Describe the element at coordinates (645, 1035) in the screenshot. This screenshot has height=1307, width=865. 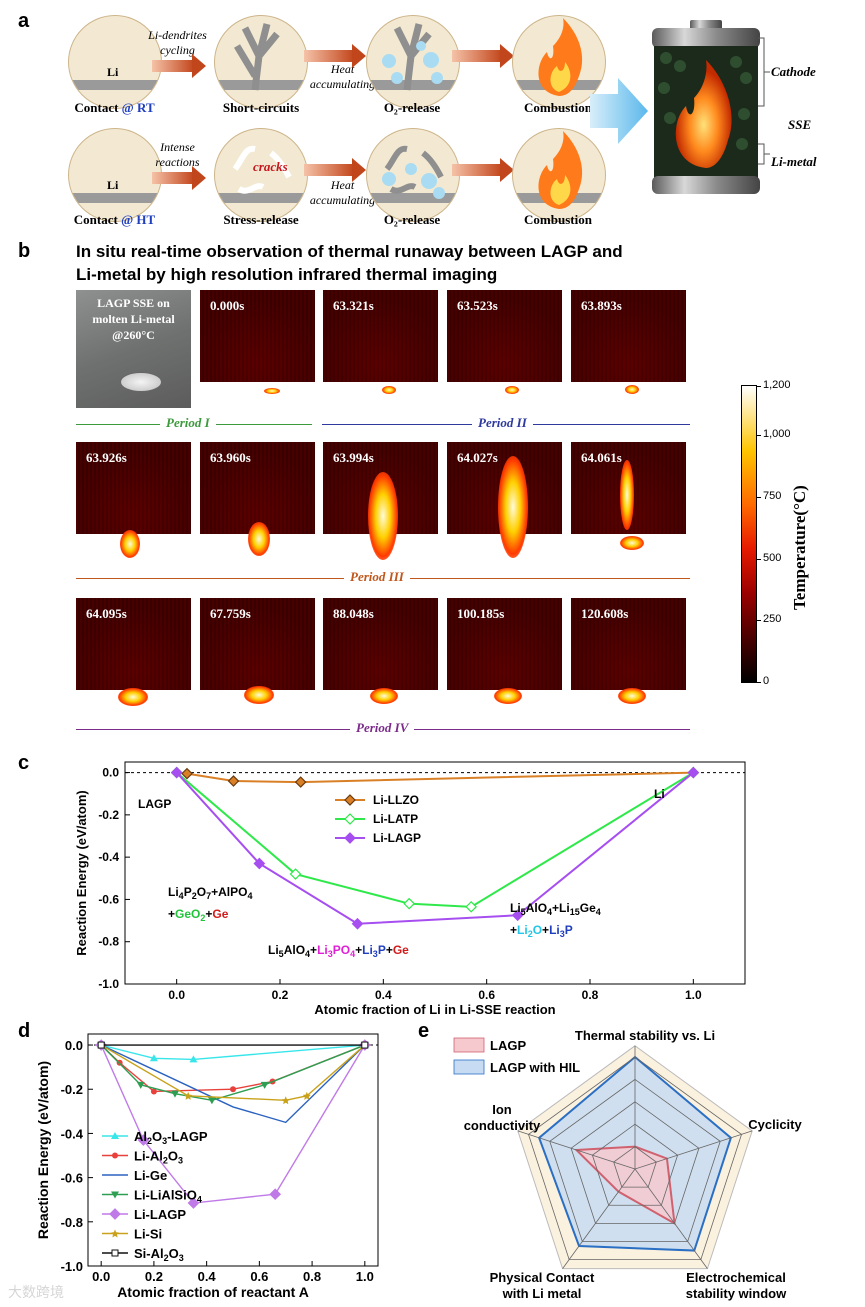
I see `radar-axis-label: Thermal stability vs. Li` at that location.